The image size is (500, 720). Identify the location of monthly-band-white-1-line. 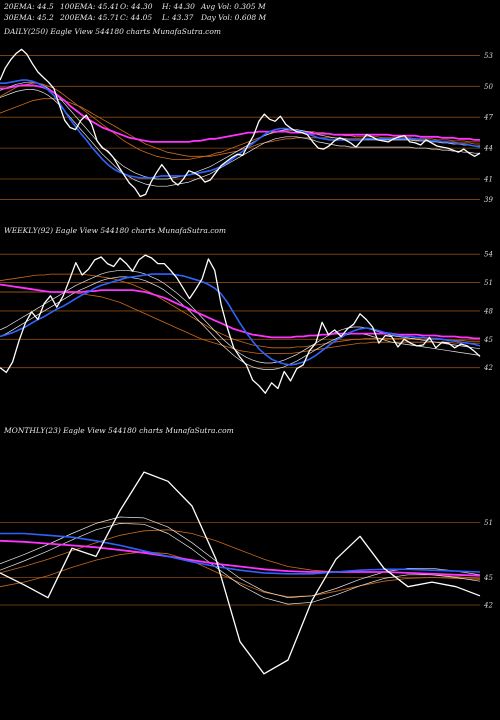
(240, 557).